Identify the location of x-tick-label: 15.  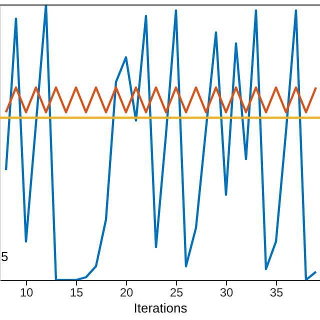
(77, 293).